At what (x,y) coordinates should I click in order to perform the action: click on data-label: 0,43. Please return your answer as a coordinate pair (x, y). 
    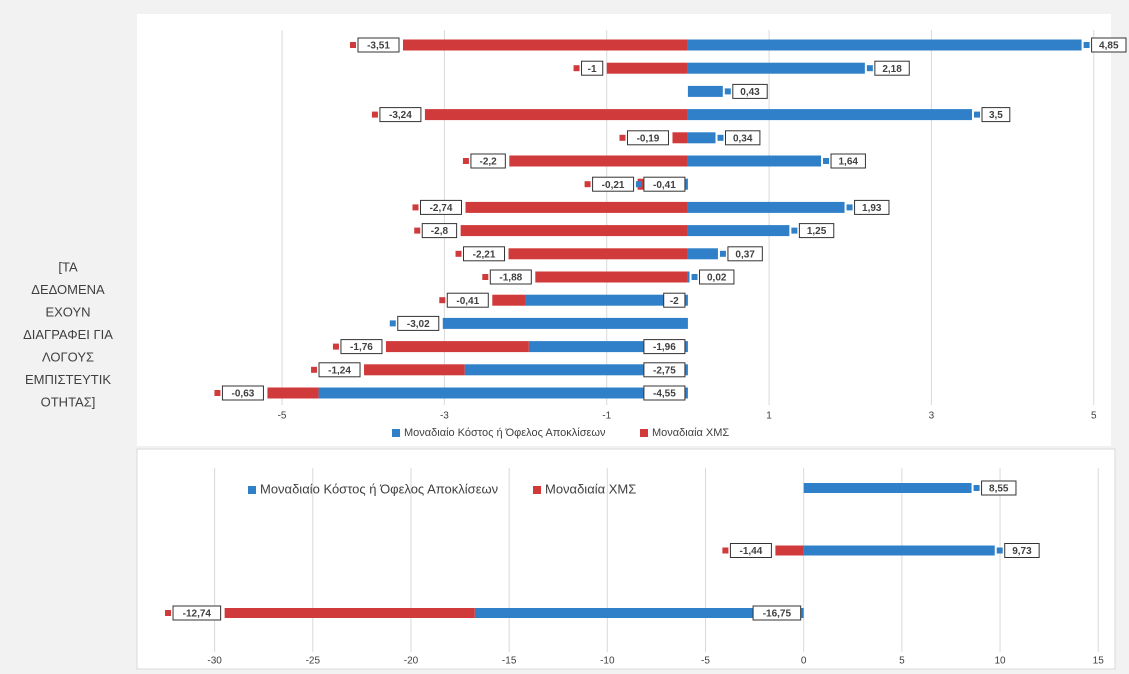
    Looking at the image, I should click on (750, 92).